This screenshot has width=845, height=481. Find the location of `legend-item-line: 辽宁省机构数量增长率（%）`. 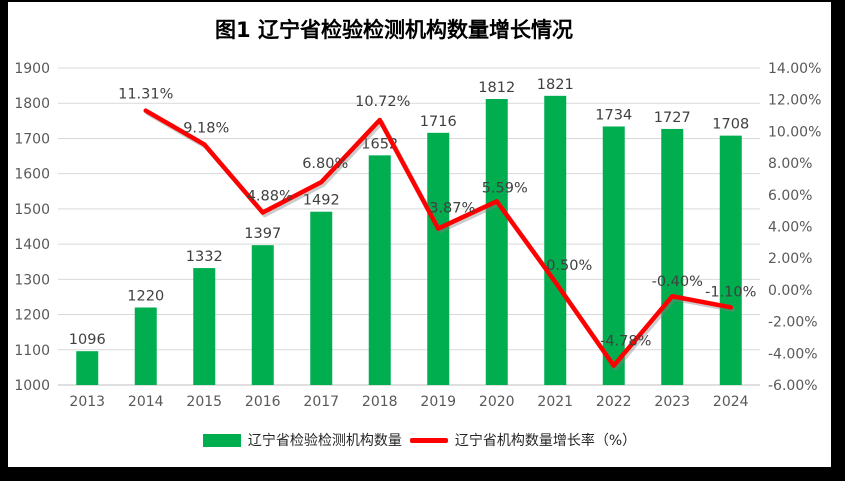

legend-item-line: 辽宁省机构数量增长率（%） is located at coordinates (523, 440).